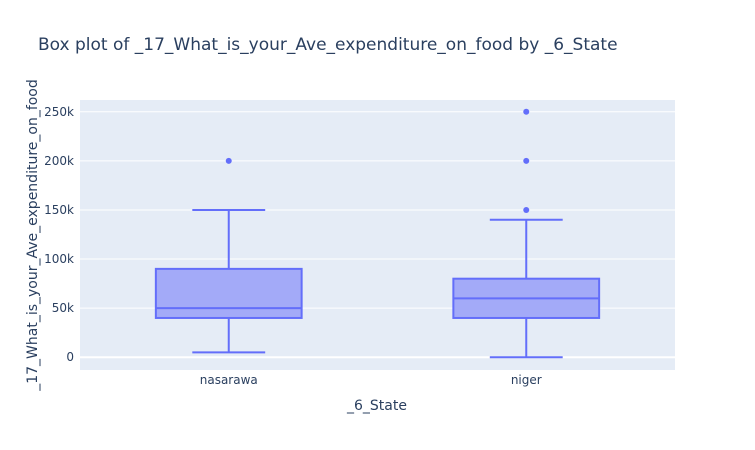 This screenshot has height=450, width=755. What do you see at coordinates (59, 234) in the screenshot?
I see `y-tick-labels: 0 50k 100k 150k 200k 250k` at bounding box center [59, 234].